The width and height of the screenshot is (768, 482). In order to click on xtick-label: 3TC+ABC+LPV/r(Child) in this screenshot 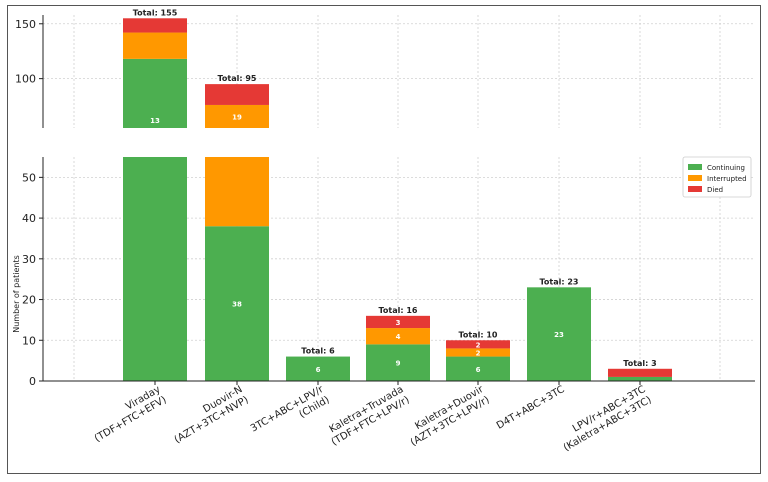, I will do `click(290, 414)`.